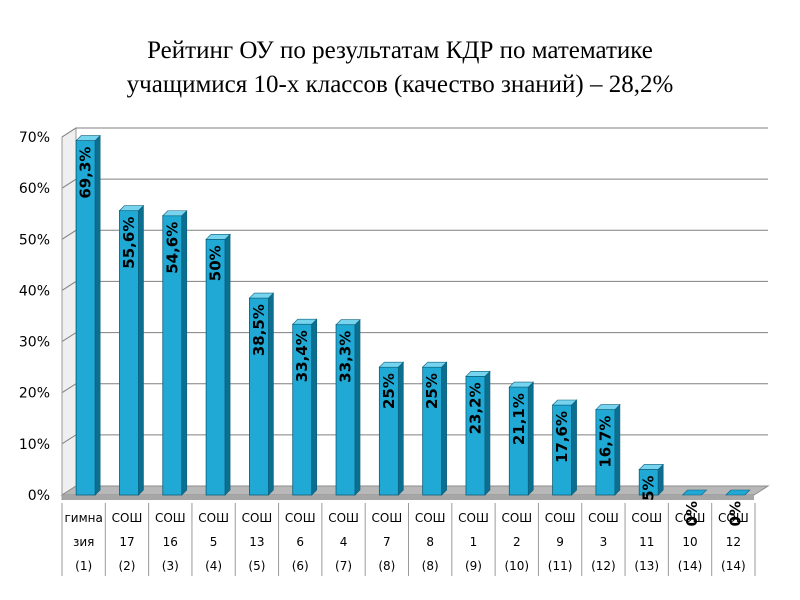  Describe the element at coordinates (256, 542) in the screenshot. I see `x-tick-label: 13` at that location.